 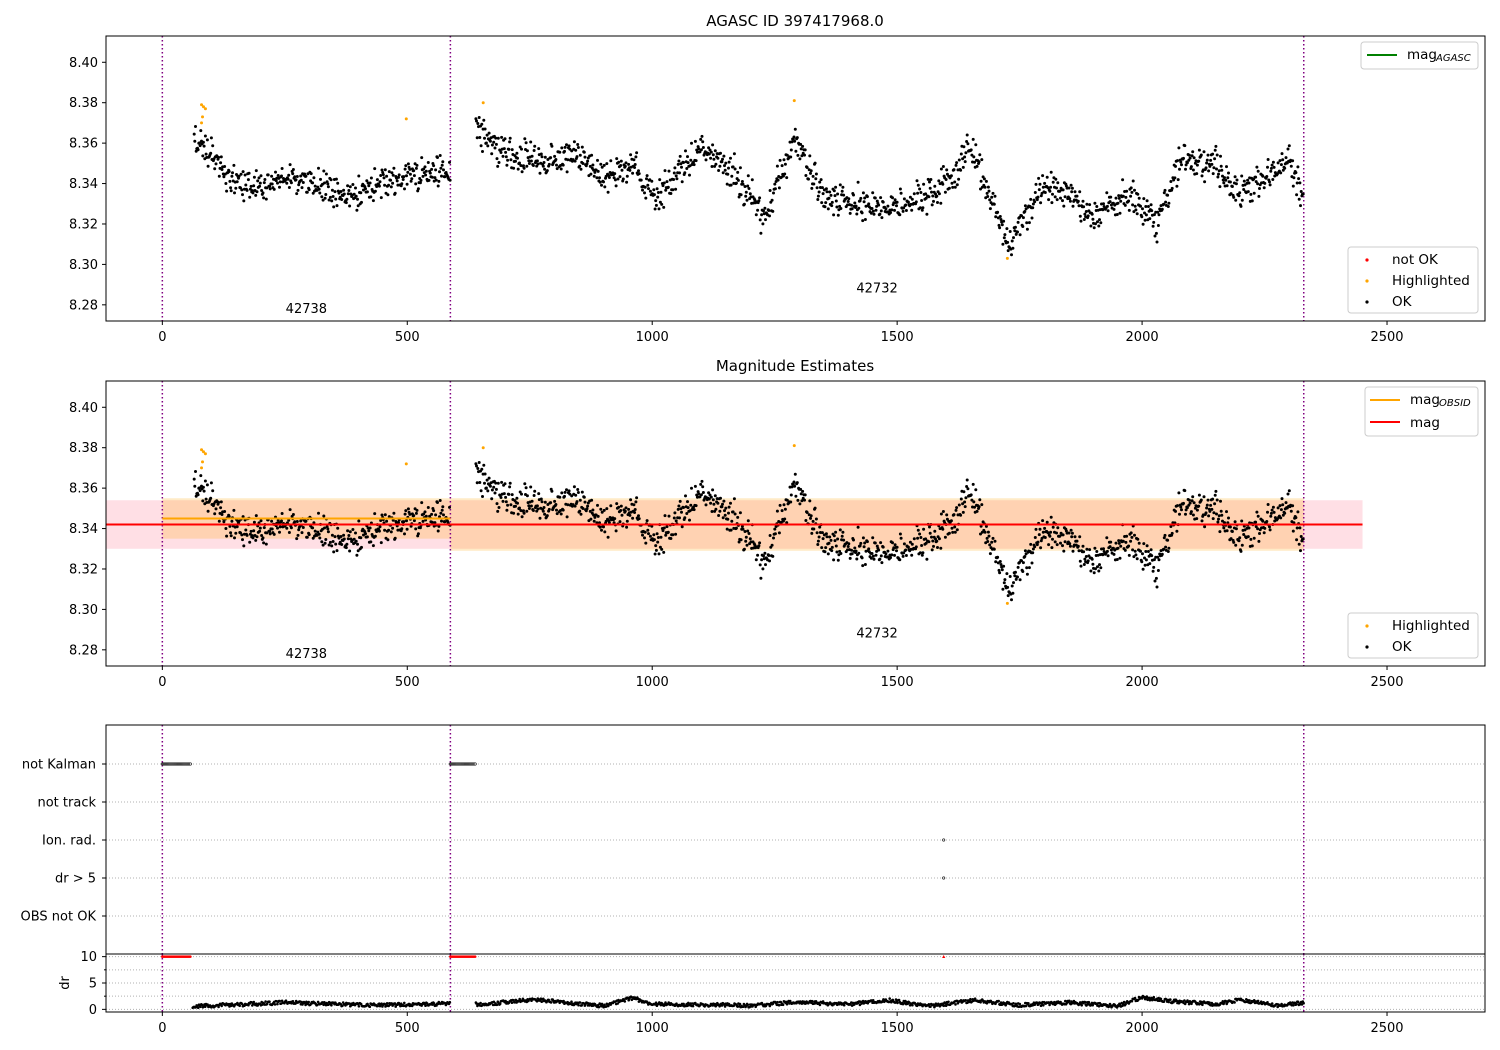 What do you see at coordinates (205, 109) in the screenshot?
I see `highlighted-point` at bounding box center [205, 109].